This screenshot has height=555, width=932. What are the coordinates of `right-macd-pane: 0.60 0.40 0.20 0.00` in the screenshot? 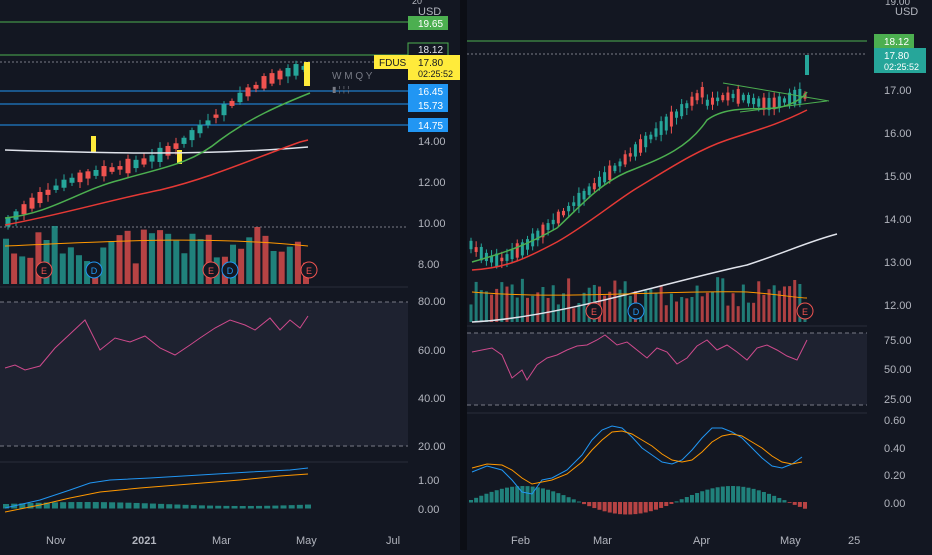 It's located at (687, 465).